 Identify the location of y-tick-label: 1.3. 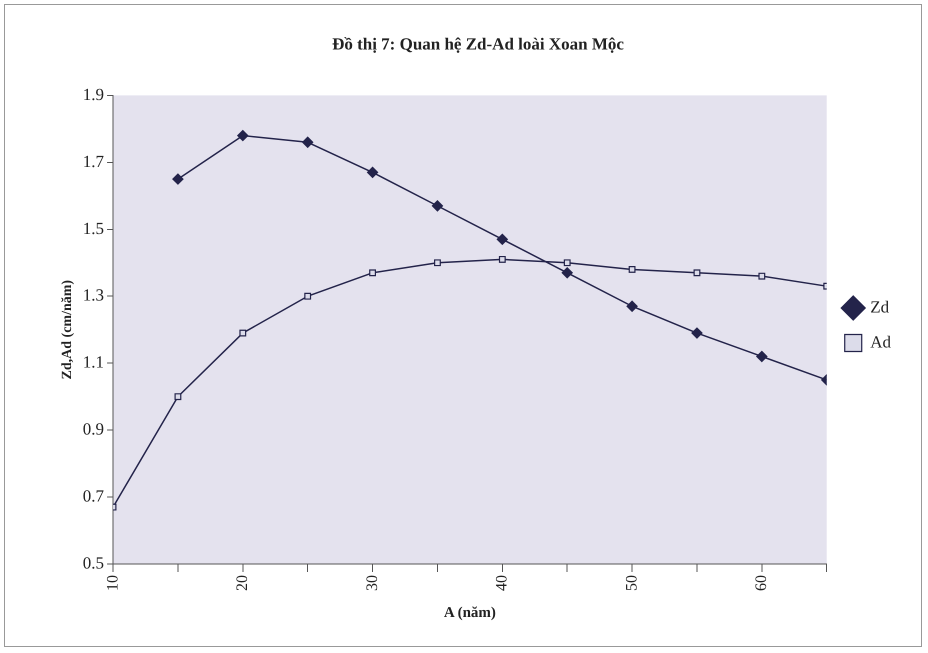
(93, 295).